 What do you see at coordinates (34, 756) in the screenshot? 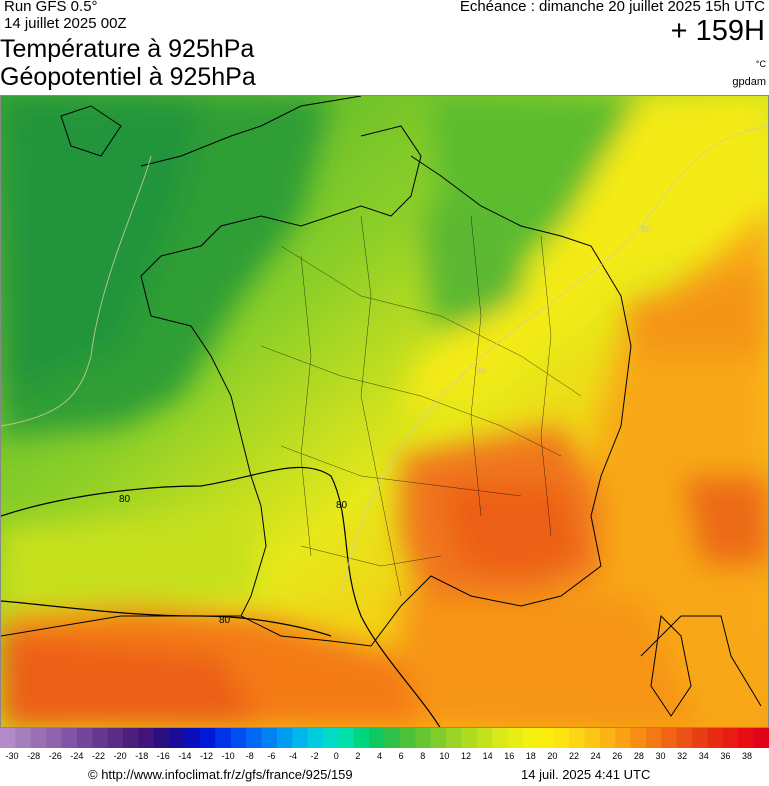
I see `colorbar-tick: -28` at bounding box center [34, 756].